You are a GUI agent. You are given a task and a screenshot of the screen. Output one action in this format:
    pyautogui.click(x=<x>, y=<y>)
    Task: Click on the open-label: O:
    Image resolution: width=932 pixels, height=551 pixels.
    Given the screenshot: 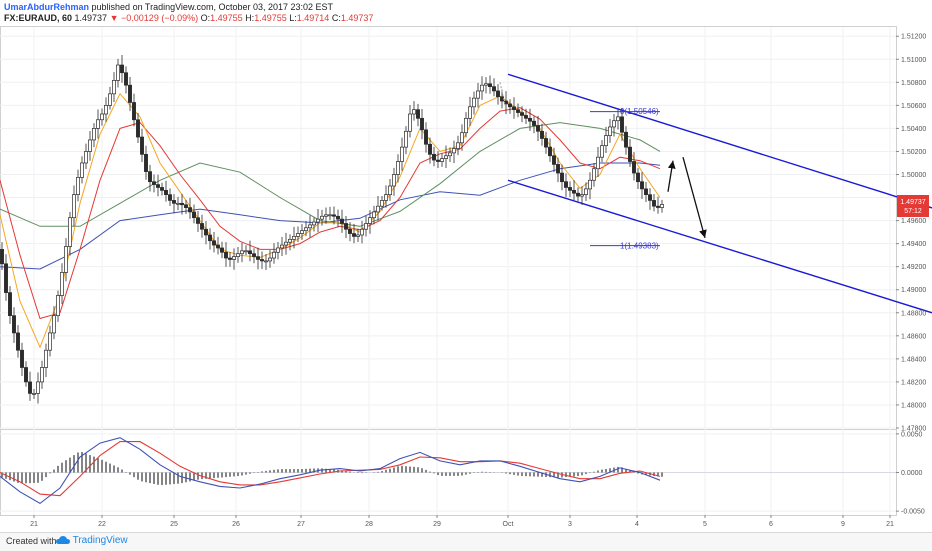 What is the action you would take?
    pyautogui.click(x=205, y=18)
    